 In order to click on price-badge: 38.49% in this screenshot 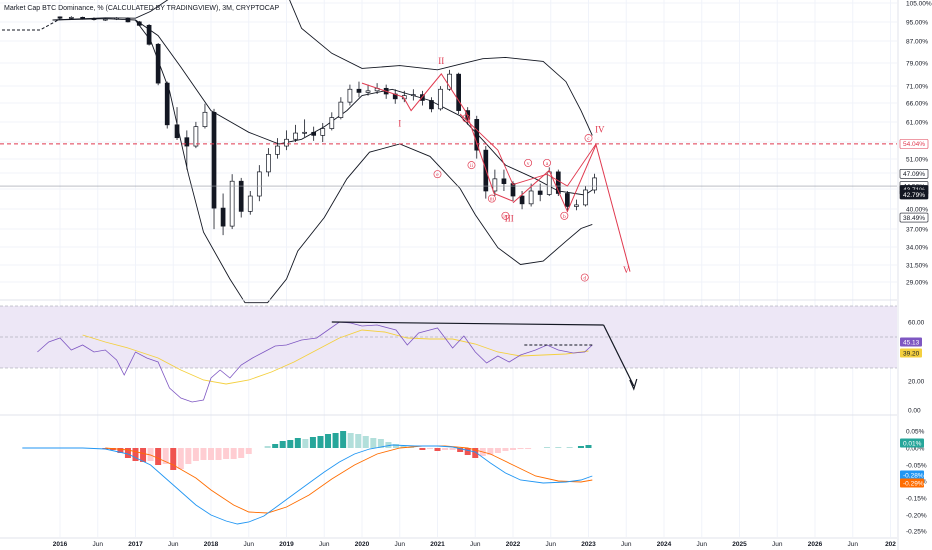, I will do `click(914, 217)`.